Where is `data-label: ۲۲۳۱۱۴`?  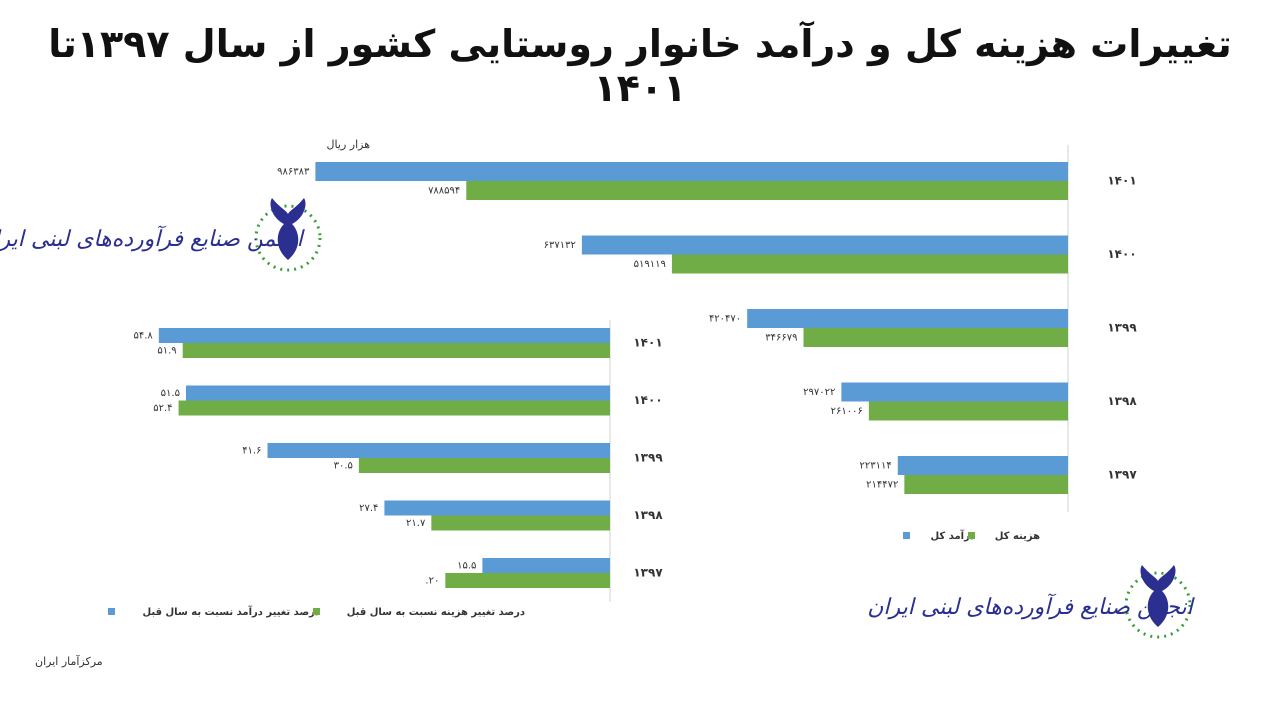
data-label: ۲۲۳۱۱۴ is located at coordinates (876, 466).